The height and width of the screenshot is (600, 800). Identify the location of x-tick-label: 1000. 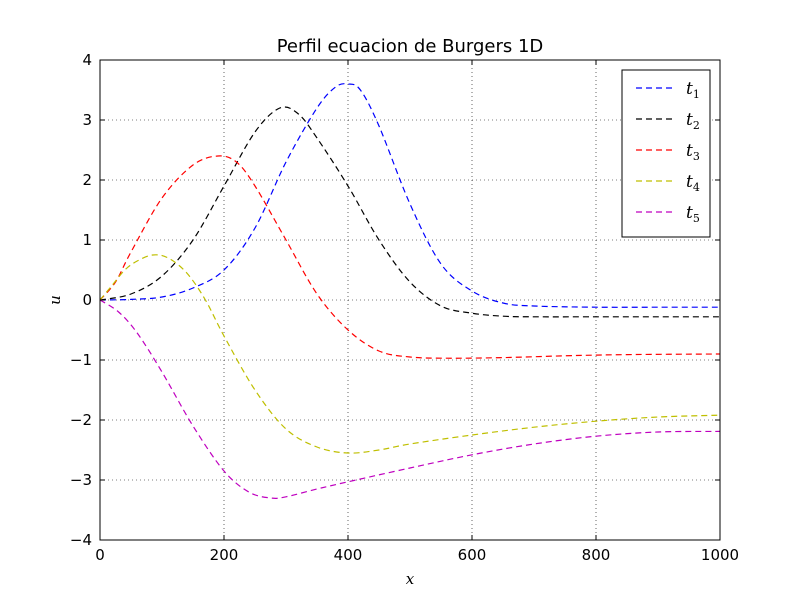
(720, 555).